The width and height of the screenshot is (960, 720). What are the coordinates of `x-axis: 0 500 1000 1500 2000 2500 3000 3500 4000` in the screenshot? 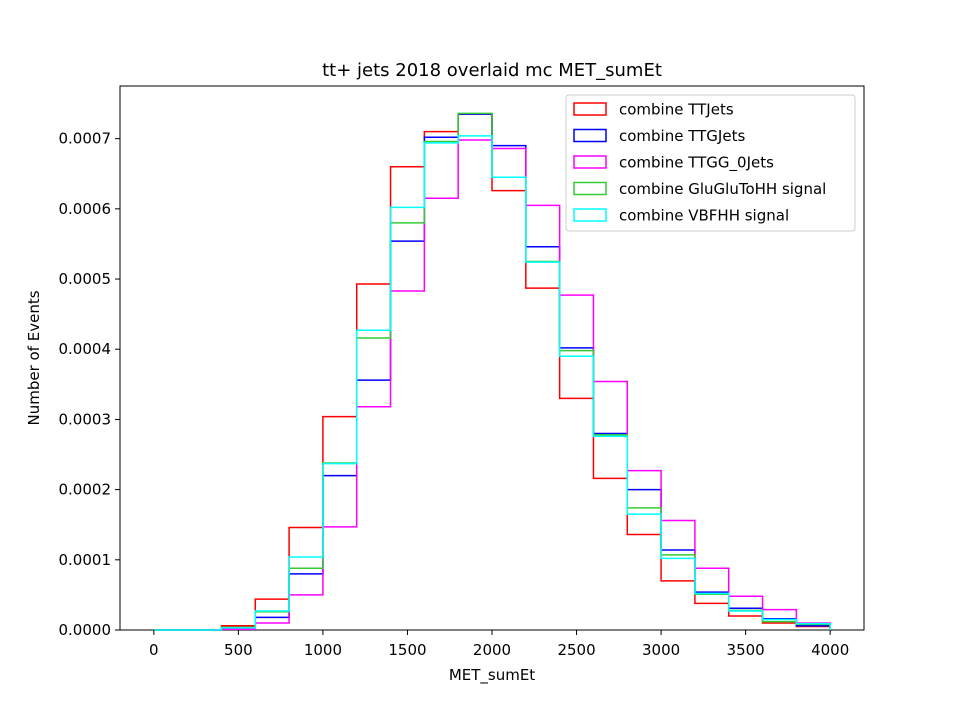 It's located at (499, 644).